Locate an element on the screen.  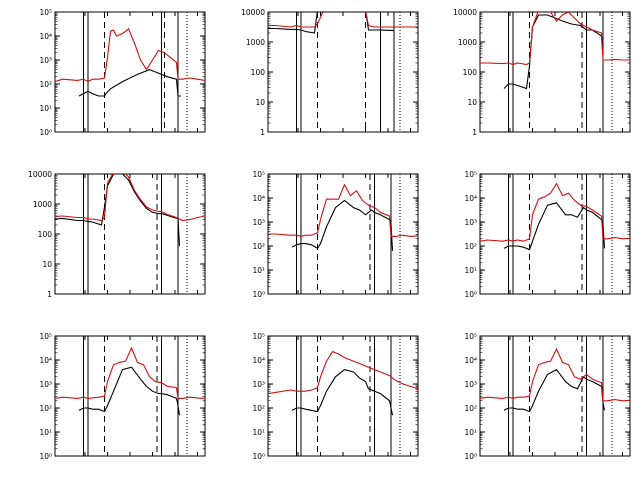
detector-panel-9: 10⁰ 10¹ 10² 10³ 10⁴ 10⁵ is located at coordinates (547, 396).